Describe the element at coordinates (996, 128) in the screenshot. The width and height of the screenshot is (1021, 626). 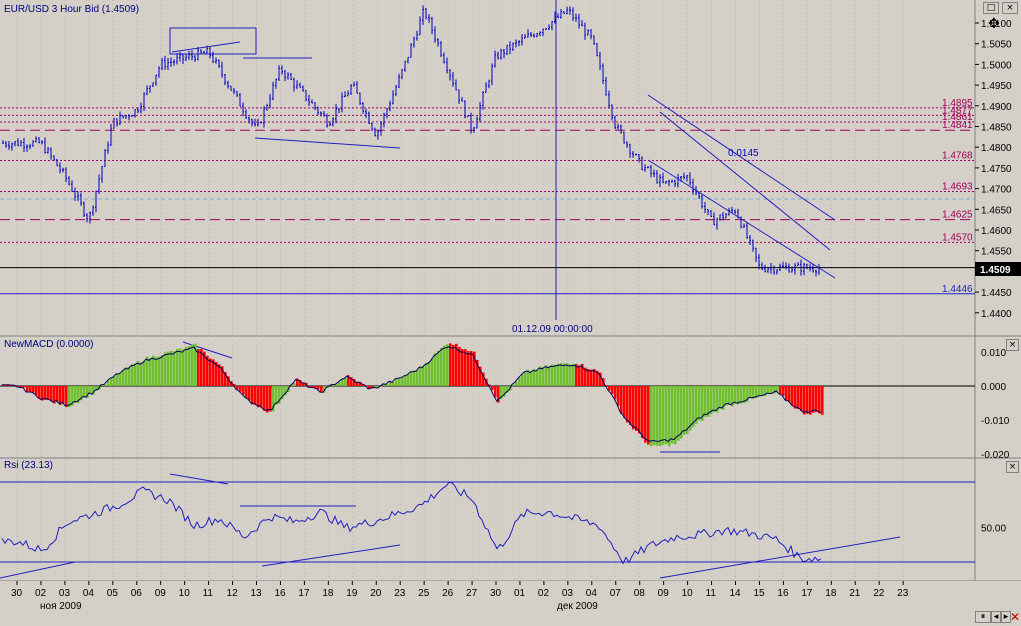
I see `price-tick-label: 1.4850` at that location.